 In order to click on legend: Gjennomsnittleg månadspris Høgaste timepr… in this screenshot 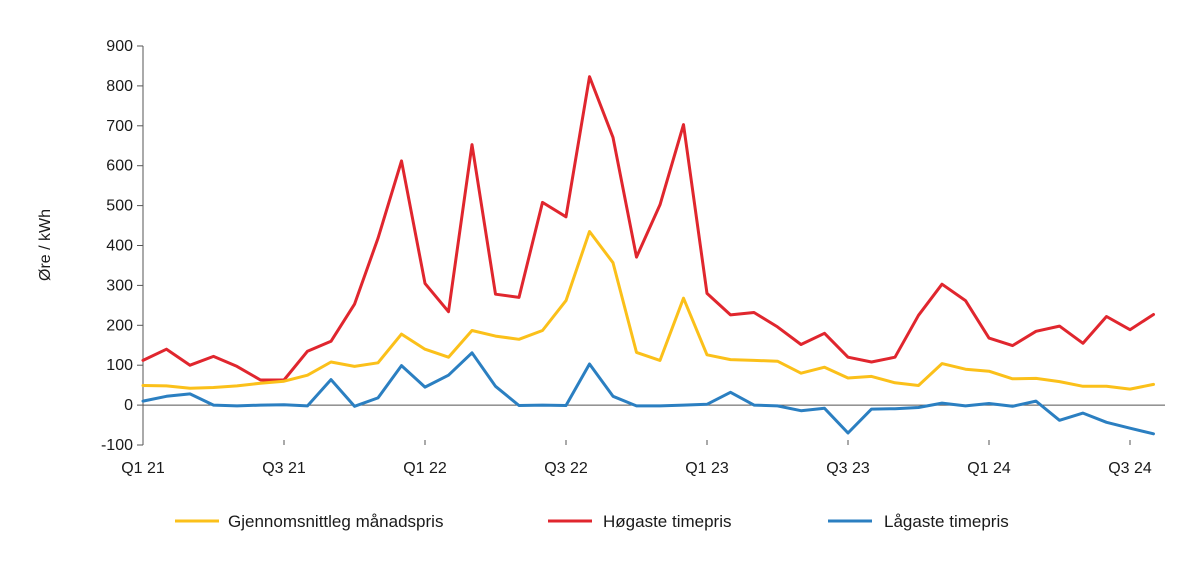, I will do `click(592, 521)`.